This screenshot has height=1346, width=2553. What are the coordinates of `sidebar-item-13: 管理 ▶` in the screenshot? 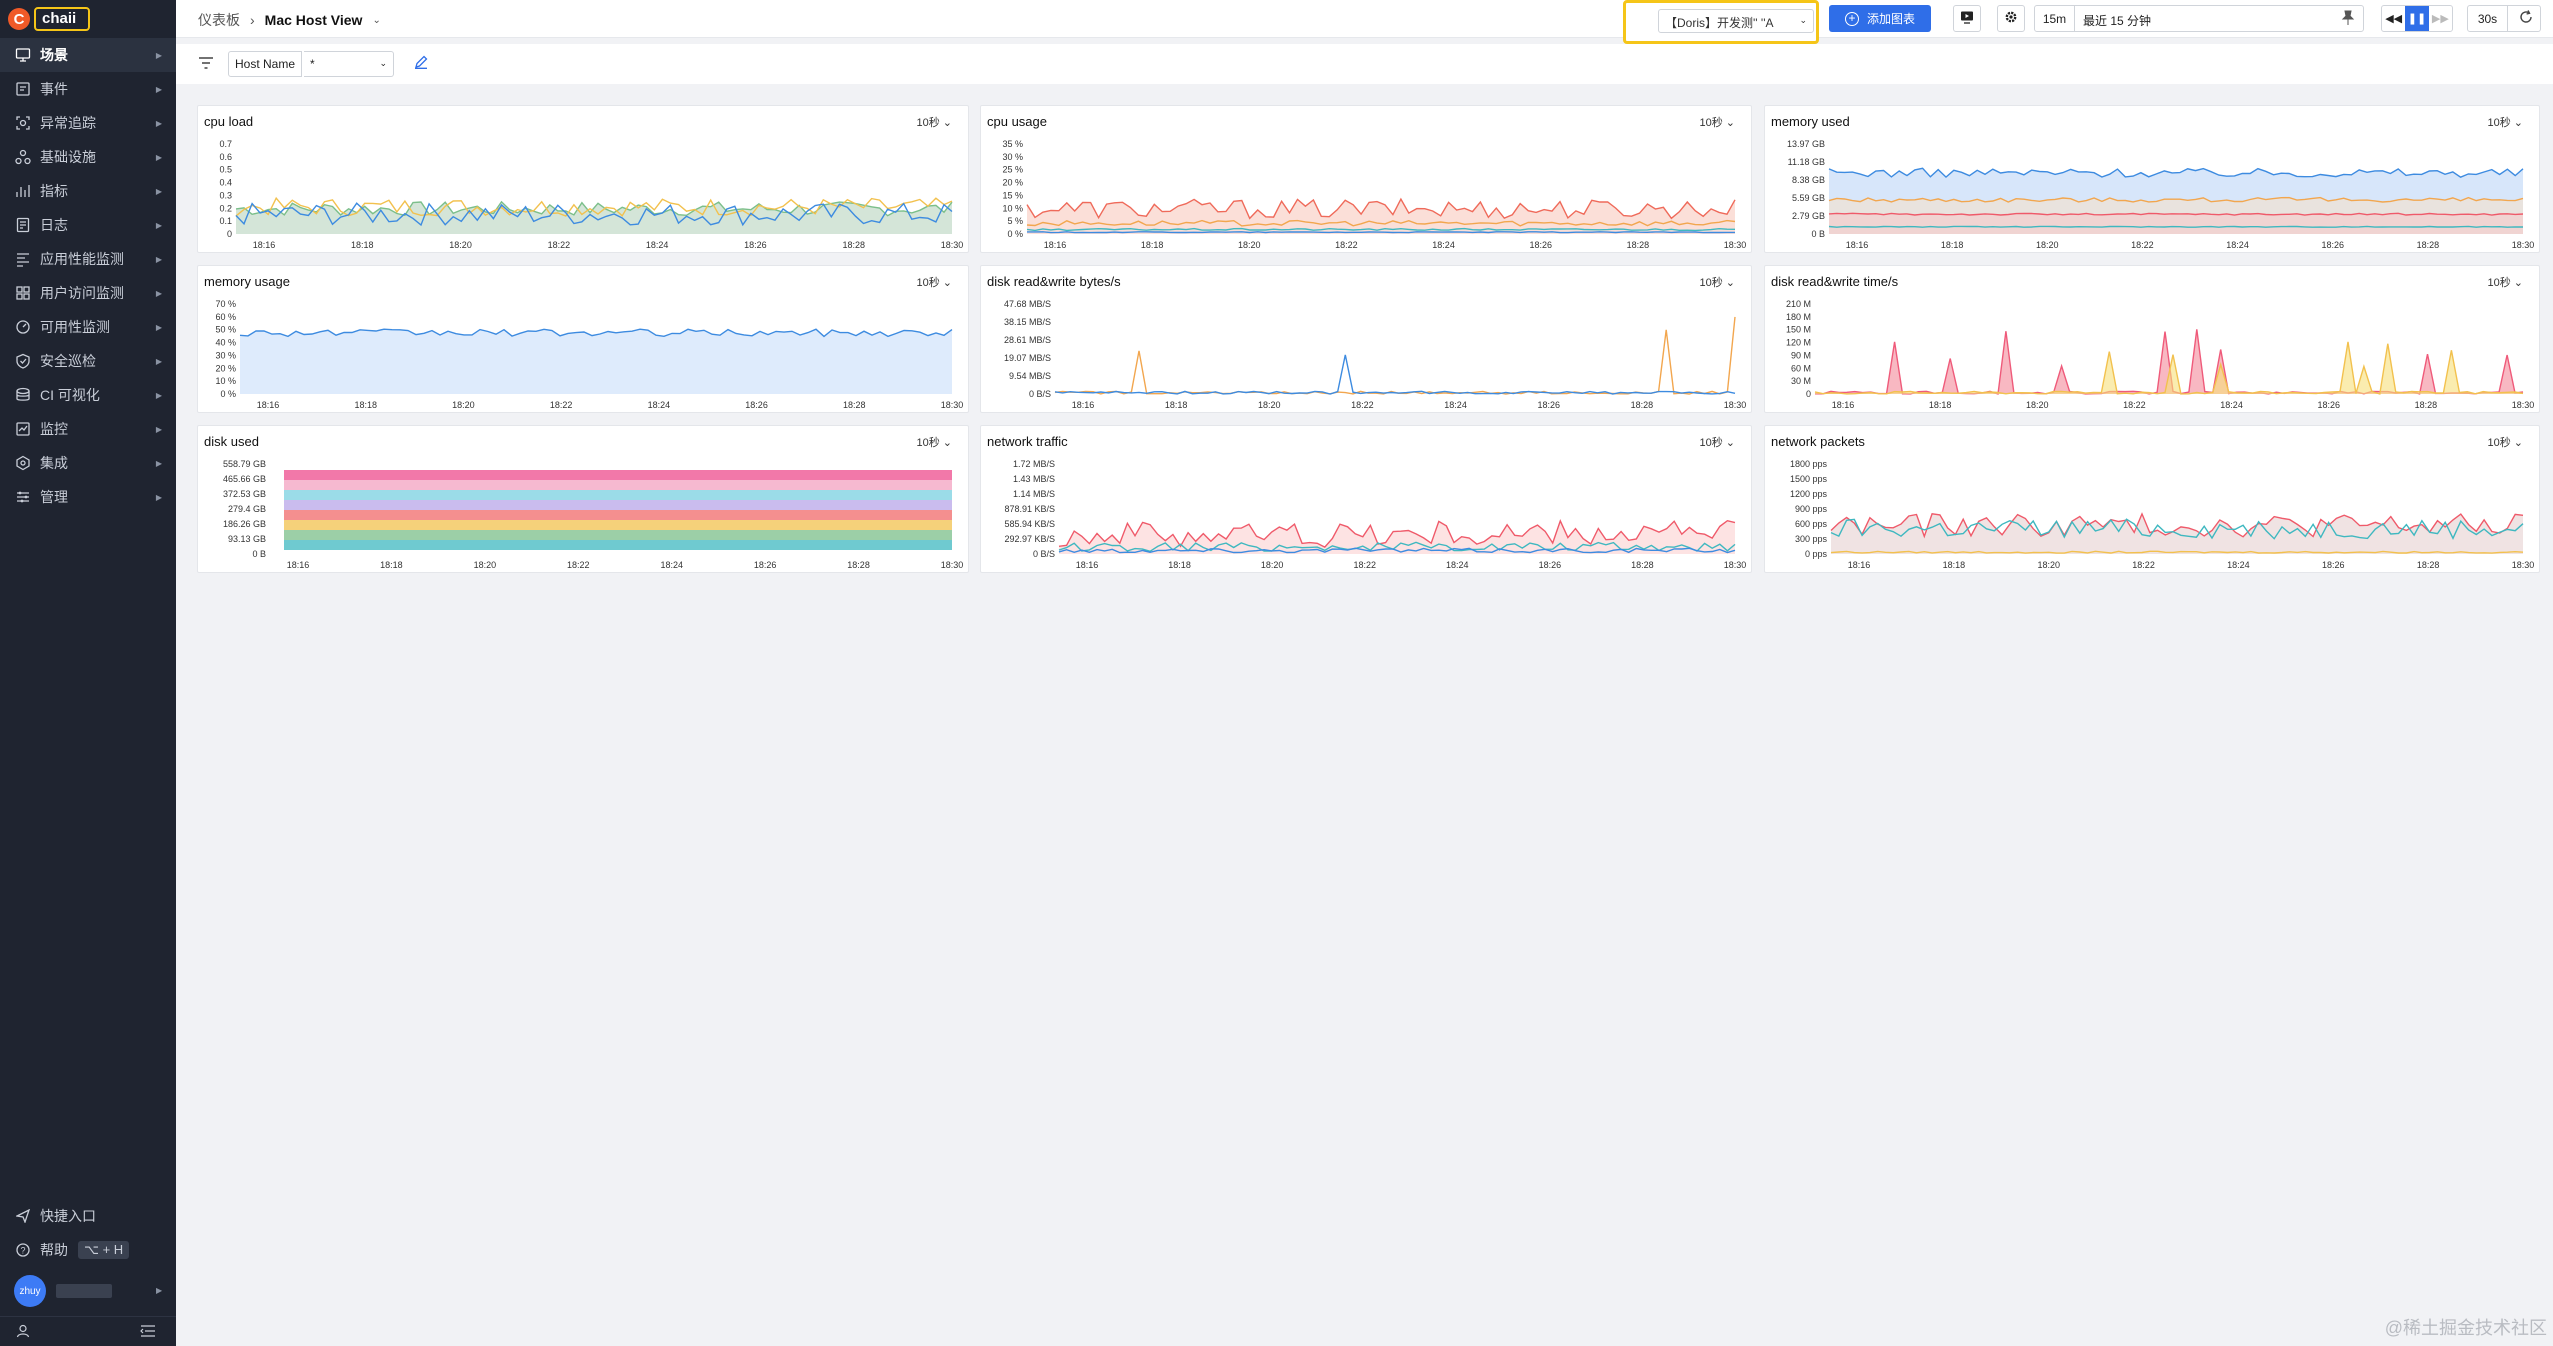 It's located at (88, 497).